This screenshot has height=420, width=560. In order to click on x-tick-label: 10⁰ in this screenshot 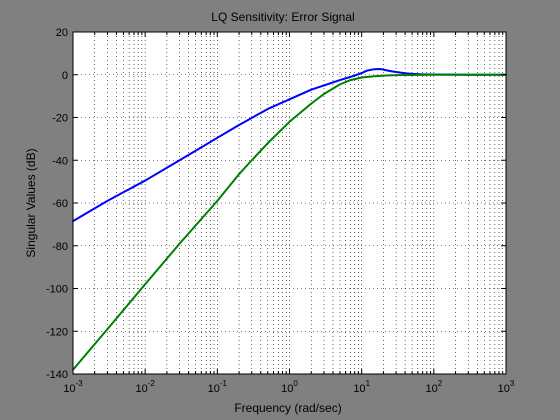, I will do `click(289, 387)`.